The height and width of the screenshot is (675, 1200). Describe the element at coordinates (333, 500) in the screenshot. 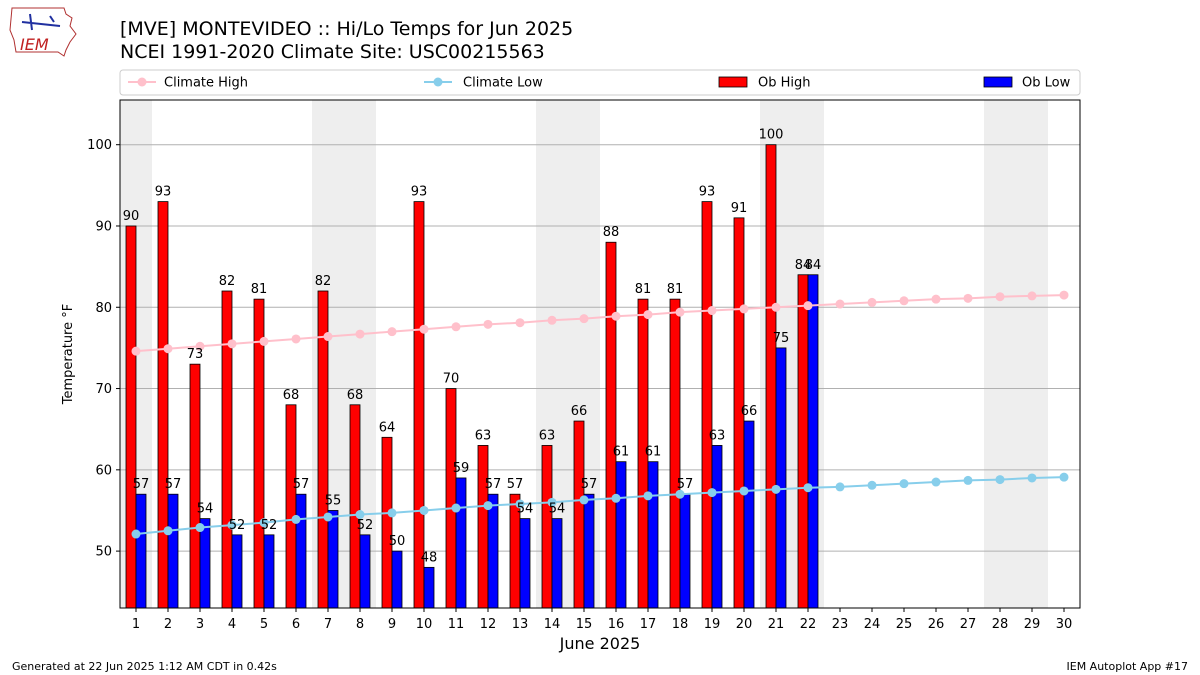

I see `ob-low-label: 55` at that location.